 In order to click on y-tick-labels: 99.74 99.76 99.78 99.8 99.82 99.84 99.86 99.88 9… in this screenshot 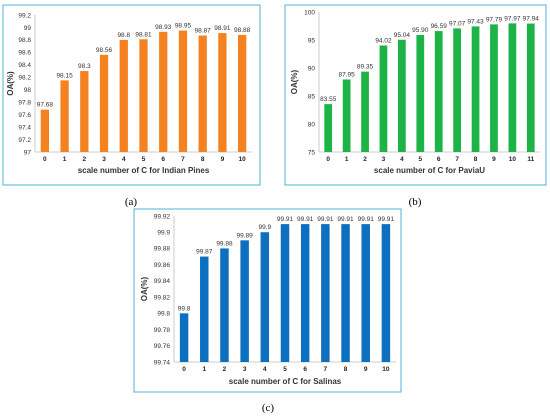, I will do `click(162, 289)`.